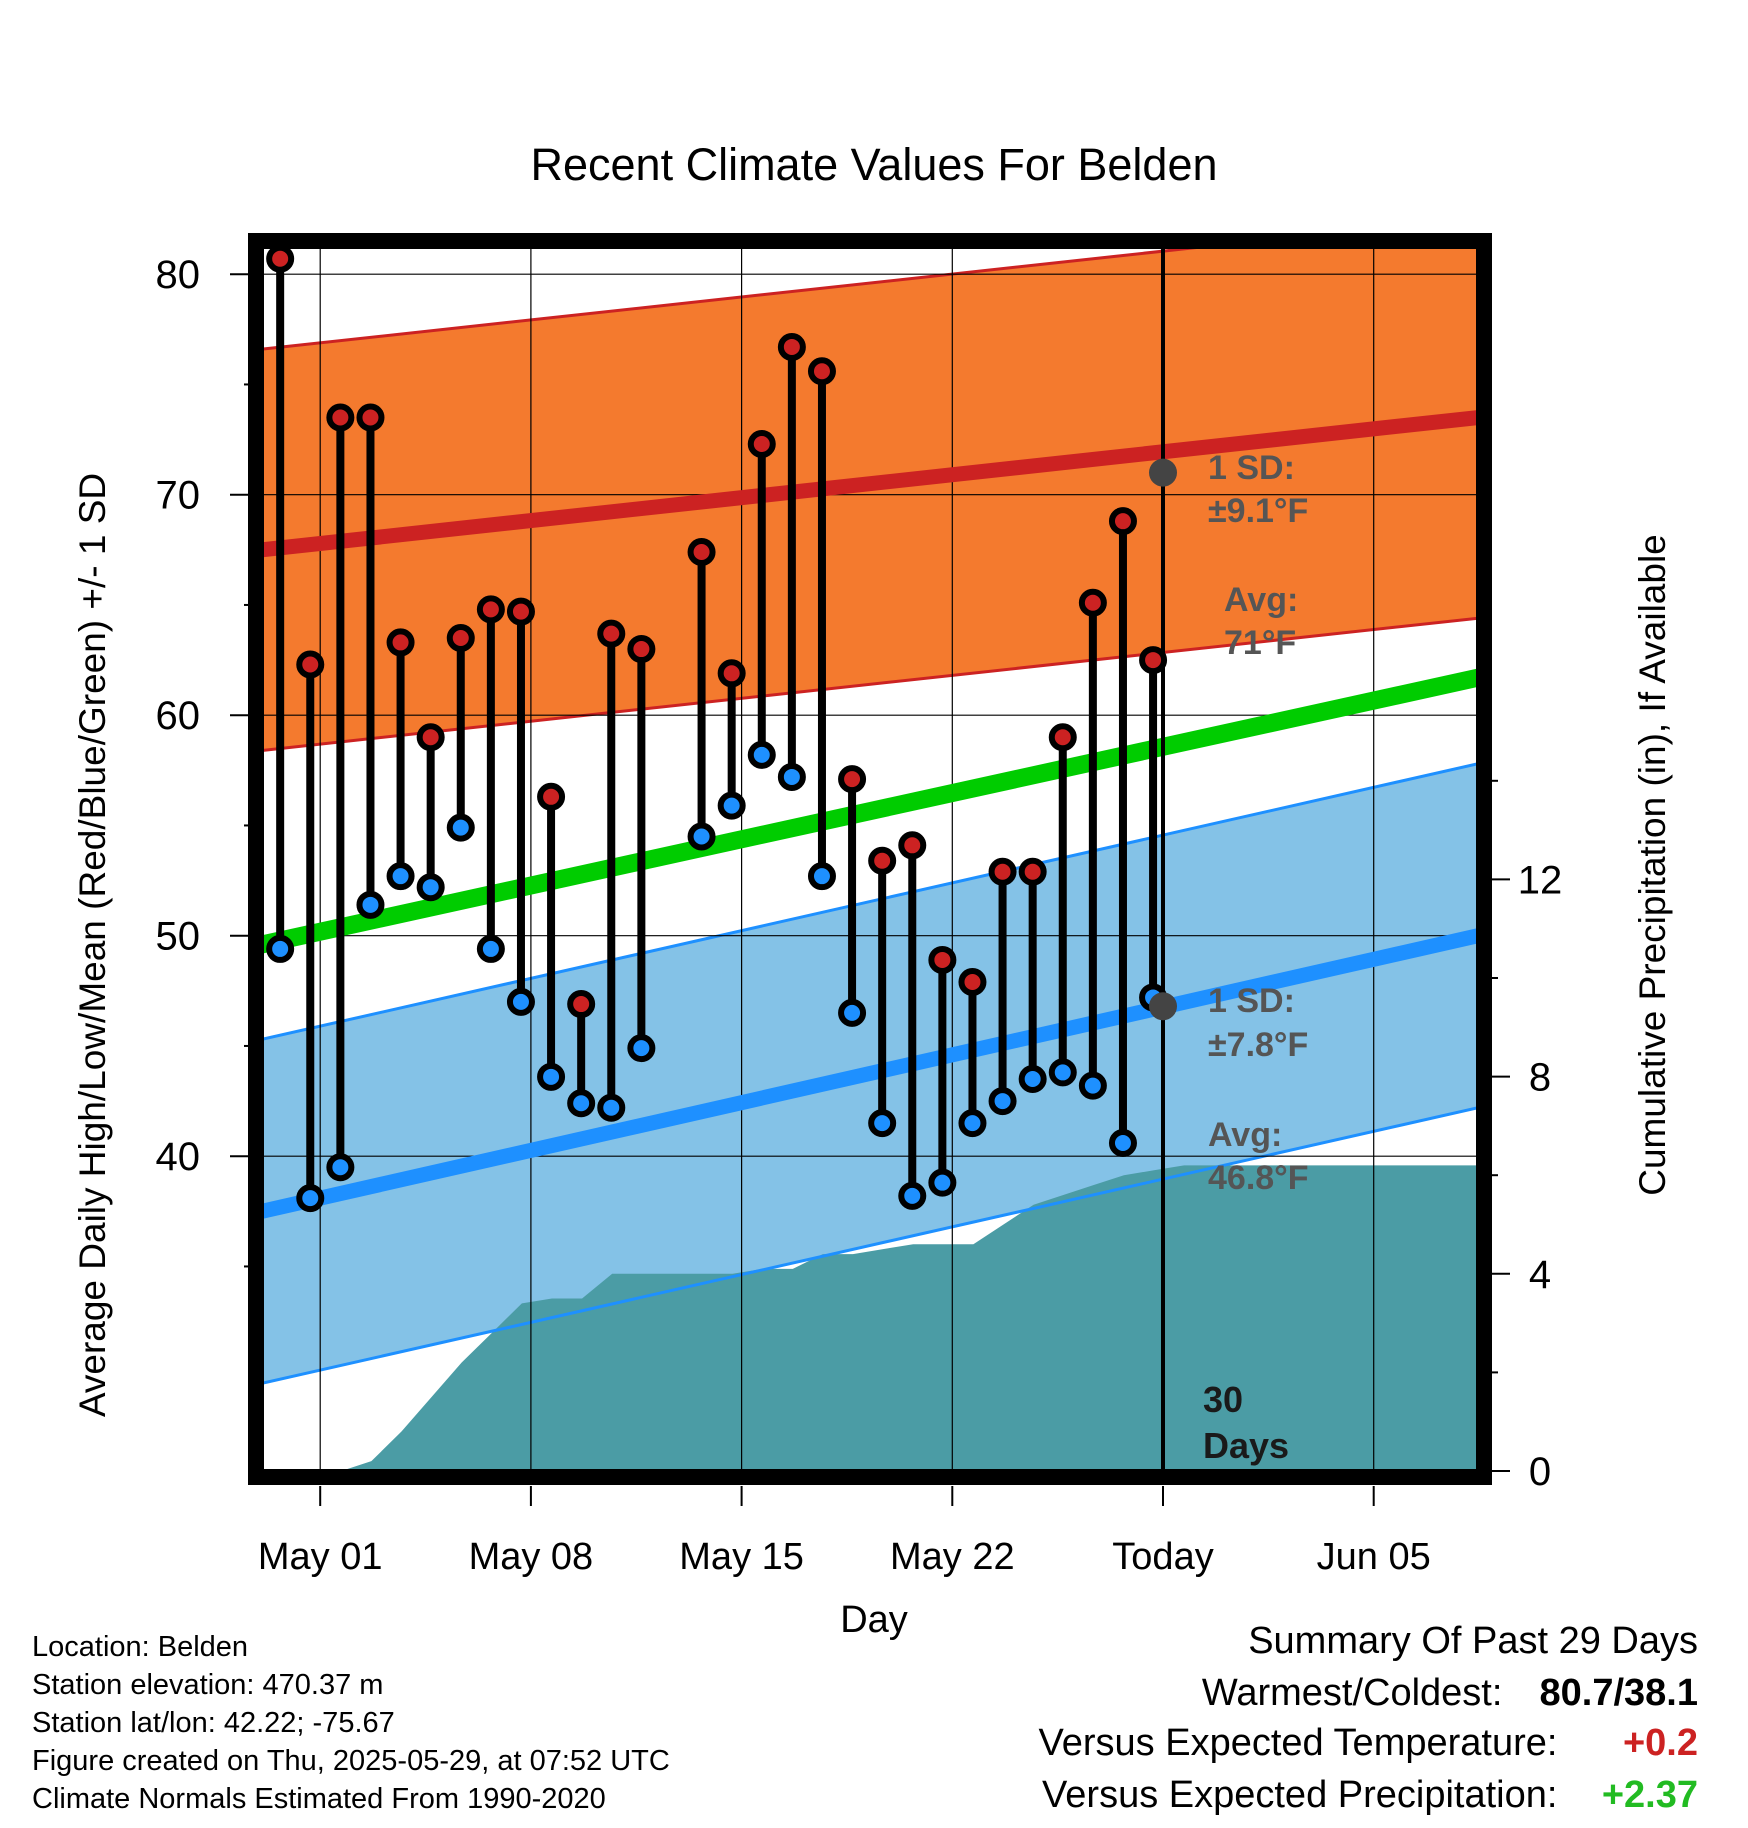 This screenshot has height=1828, width=1748. I want to click on temp-label: Versus Expected Temperature:, so click(1298, 1743).